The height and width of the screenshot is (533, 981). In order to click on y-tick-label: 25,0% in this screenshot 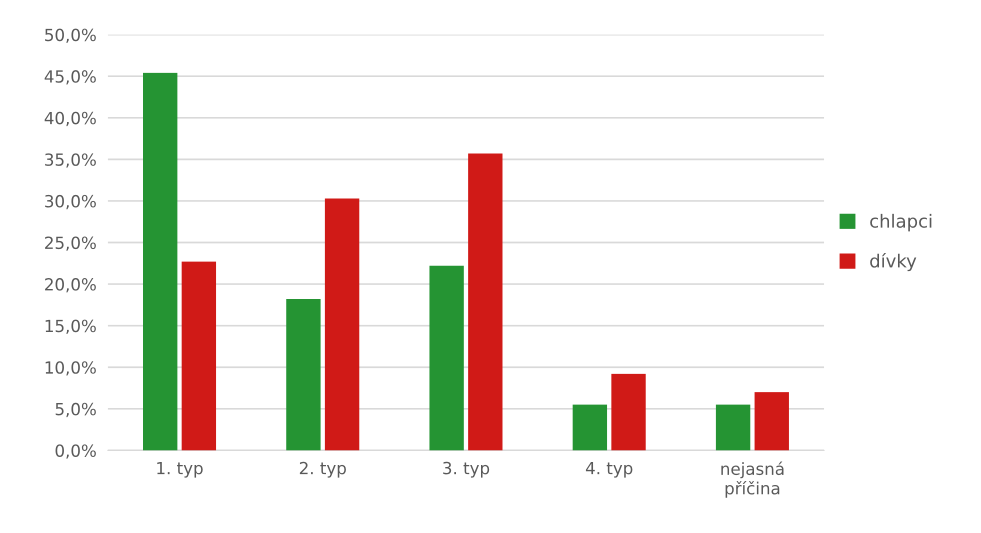, I will do `click(70, 243)`.